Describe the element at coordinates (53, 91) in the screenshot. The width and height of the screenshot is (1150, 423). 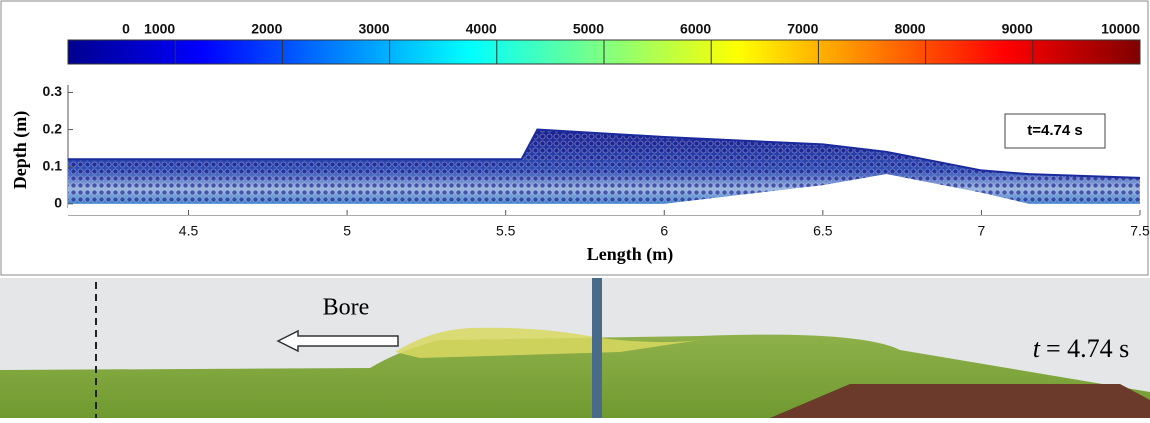
I see `y-tick-label: 0.3` at that location.